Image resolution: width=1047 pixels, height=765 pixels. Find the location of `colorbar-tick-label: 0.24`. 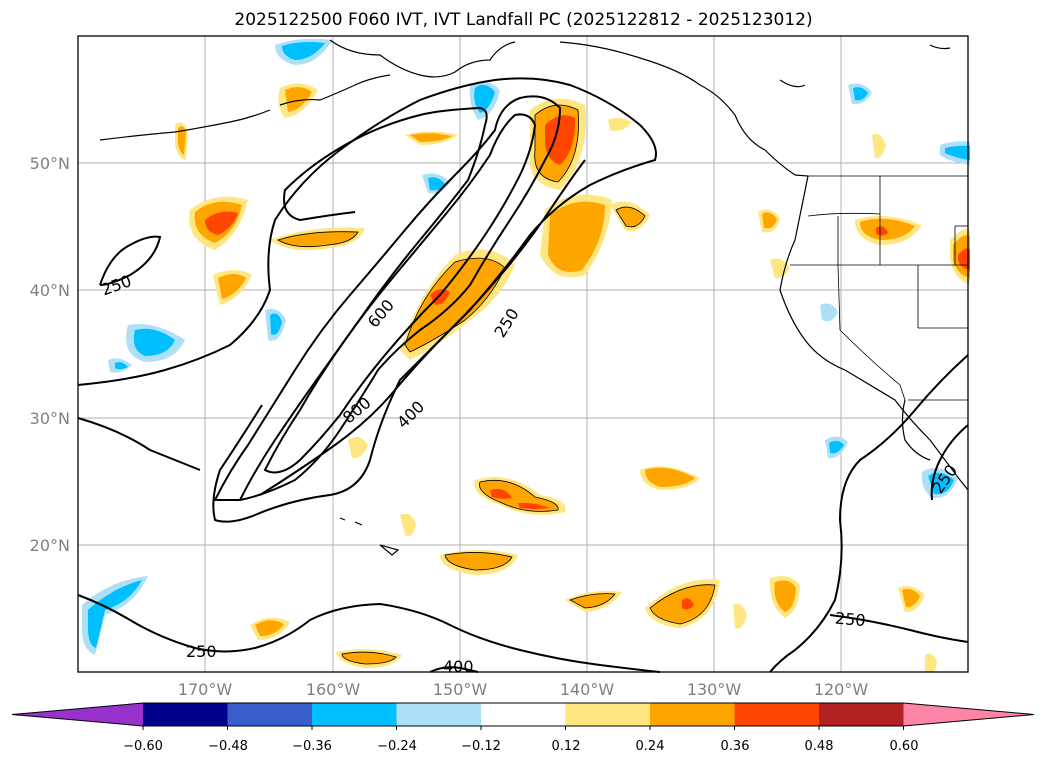

colorbar-tick-label: 0.24 is located at coordinates (650, 746).